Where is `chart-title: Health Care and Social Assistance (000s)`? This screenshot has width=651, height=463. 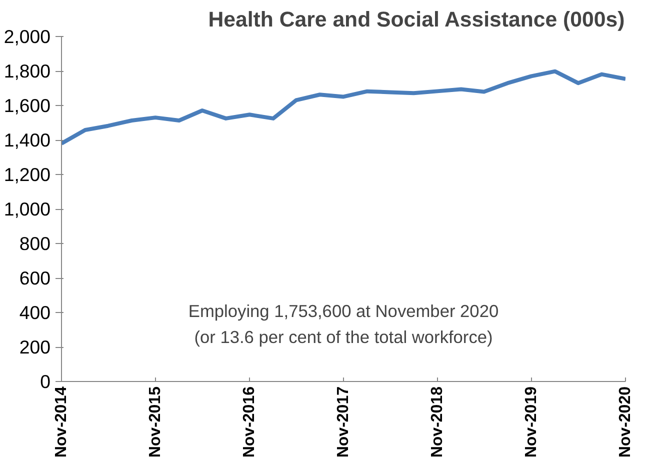 chart-title: Health Care and Social Assistance (000s) is located at coordinates (416, 20).